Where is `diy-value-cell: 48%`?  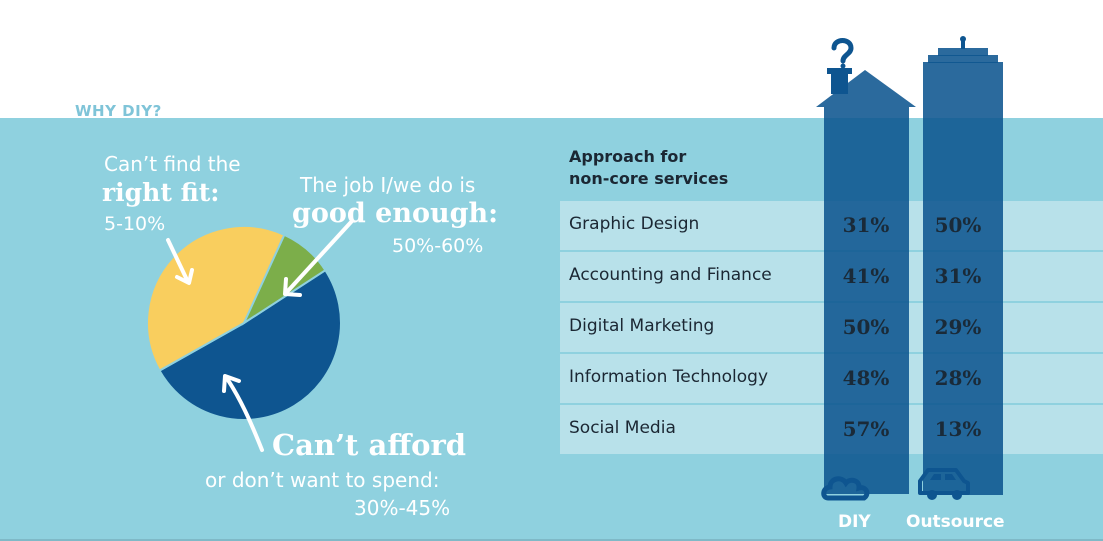 diy-value-cell: 48% is located at coordinates (866, 378).